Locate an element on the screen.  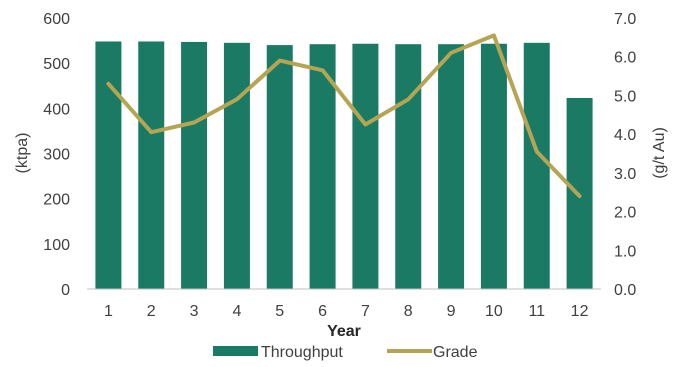
y2-tick-label: 4.0 is located at coordinates (625, 135).